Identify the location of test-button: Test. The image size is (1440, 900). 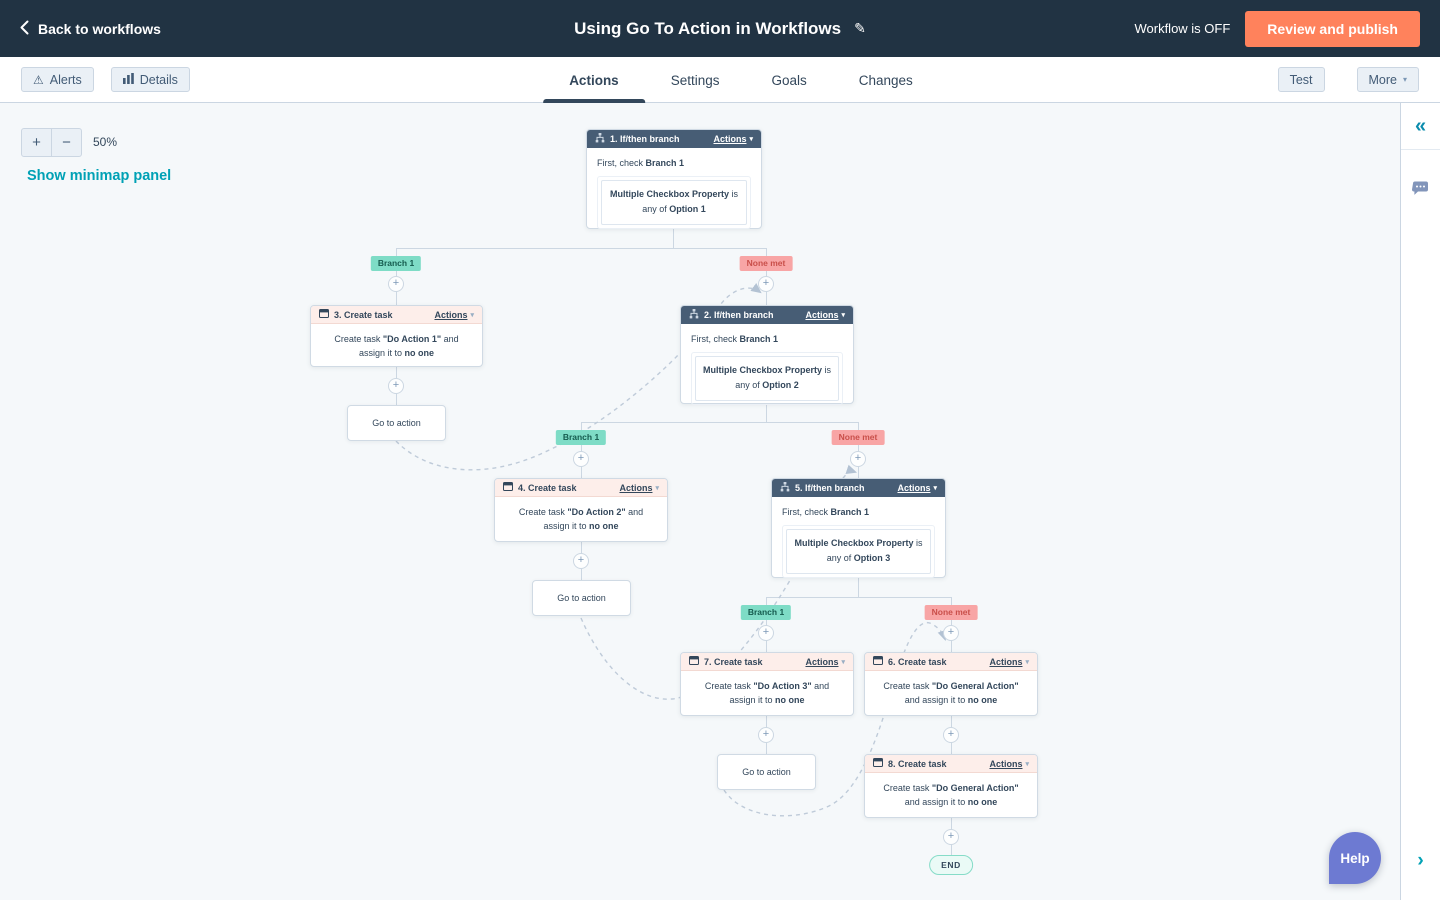
(1301, 79).